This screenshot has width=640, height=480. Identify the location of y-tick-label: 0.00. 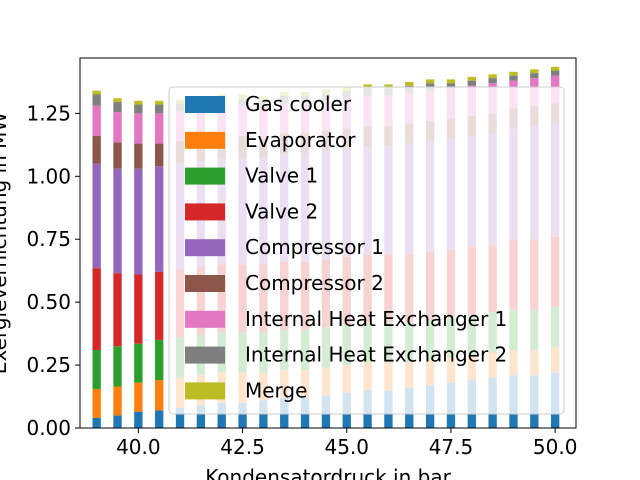
(48, 428).